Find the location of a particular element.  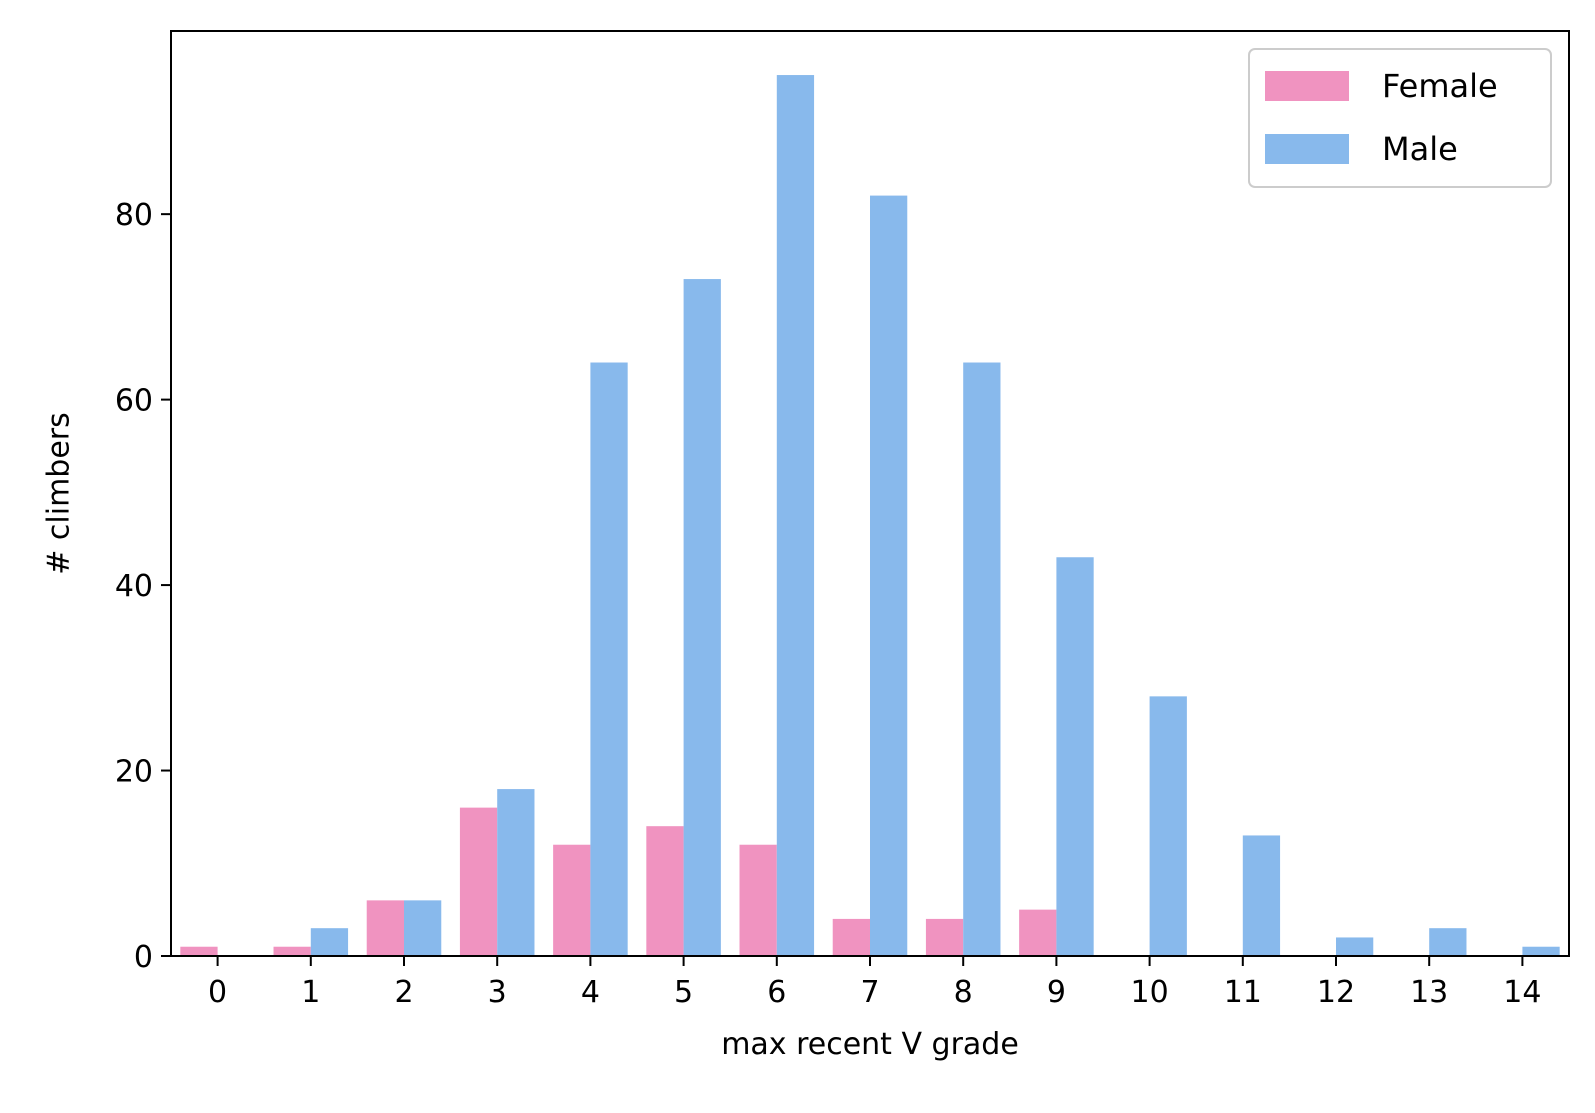

y-axis: 0 20 40 60 80 is located at coordinates (143, 586).